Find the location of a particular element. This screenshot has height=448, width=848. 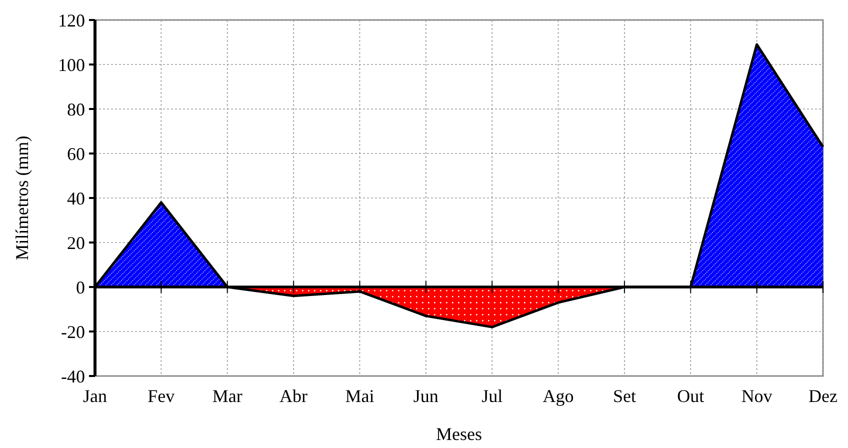

x-tick-label: Mai is located at coordinates (359, 396).